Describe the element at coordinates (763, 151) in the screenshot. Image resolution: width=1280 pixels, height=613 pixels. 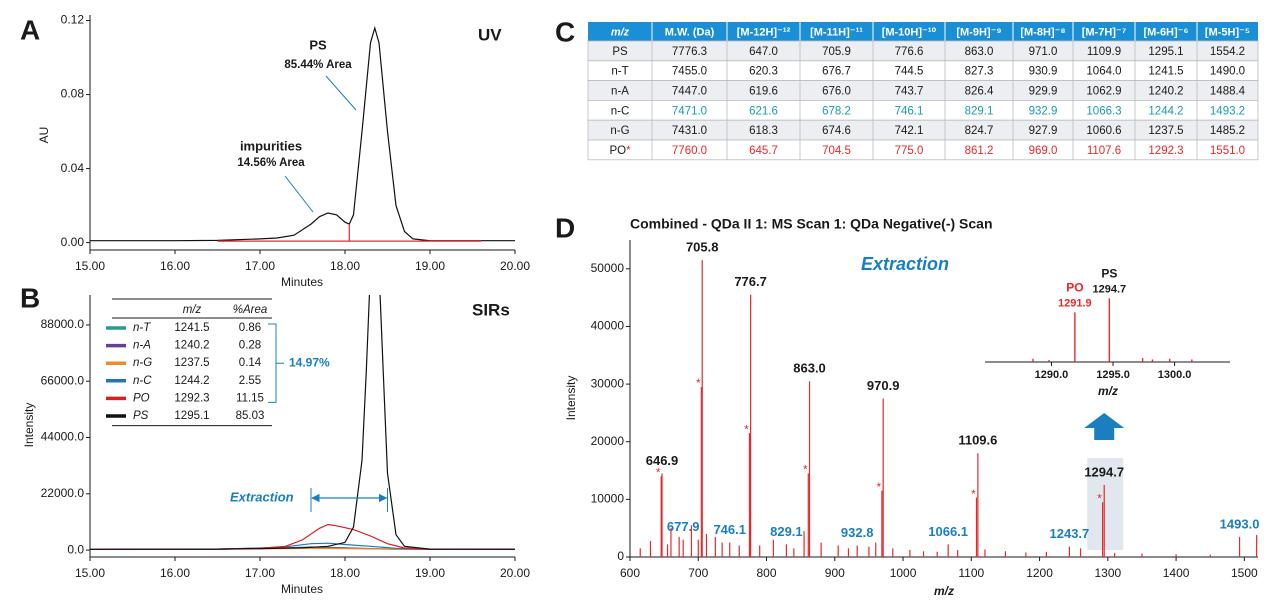
I see `table-cell: 645.7` at that location.